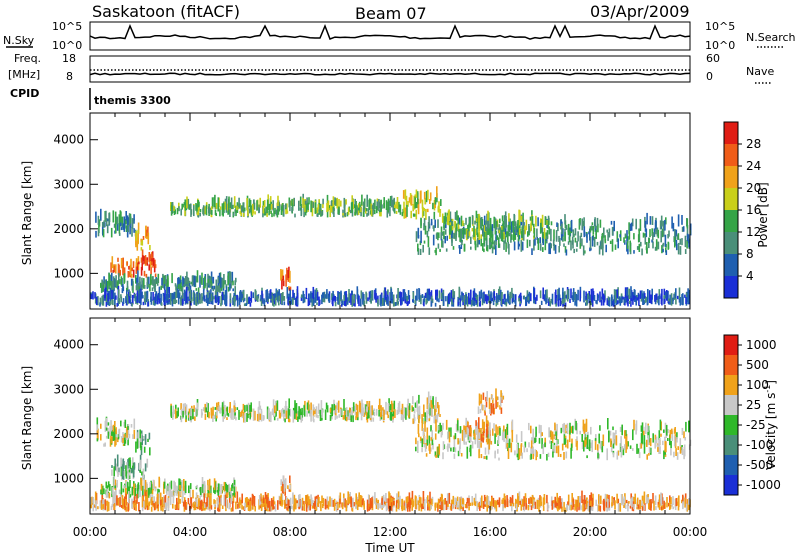 This screenshot has height=558, width=800. I want to click on velocity-band-3-cell, so click(119, 491).